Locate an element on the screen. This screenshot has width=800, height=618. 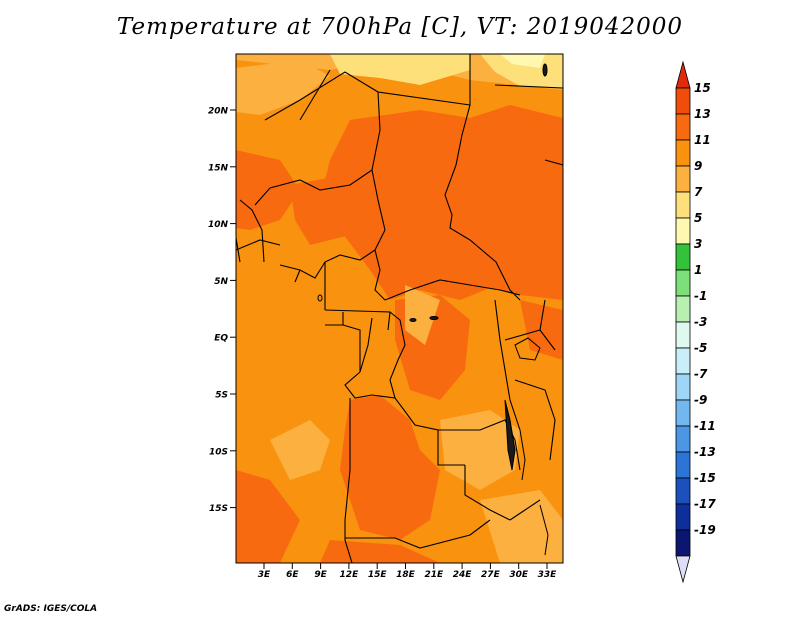
colorbar-top-triangle is located at coordinates (683, 74).